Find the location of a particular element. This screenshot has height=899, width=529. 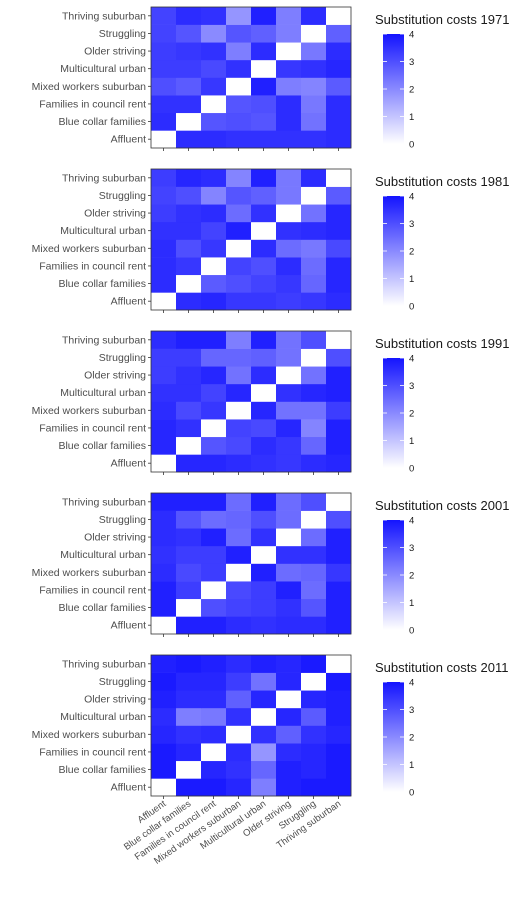

y-tick-label: Thriving suburban is located at coordinates (104, 502).